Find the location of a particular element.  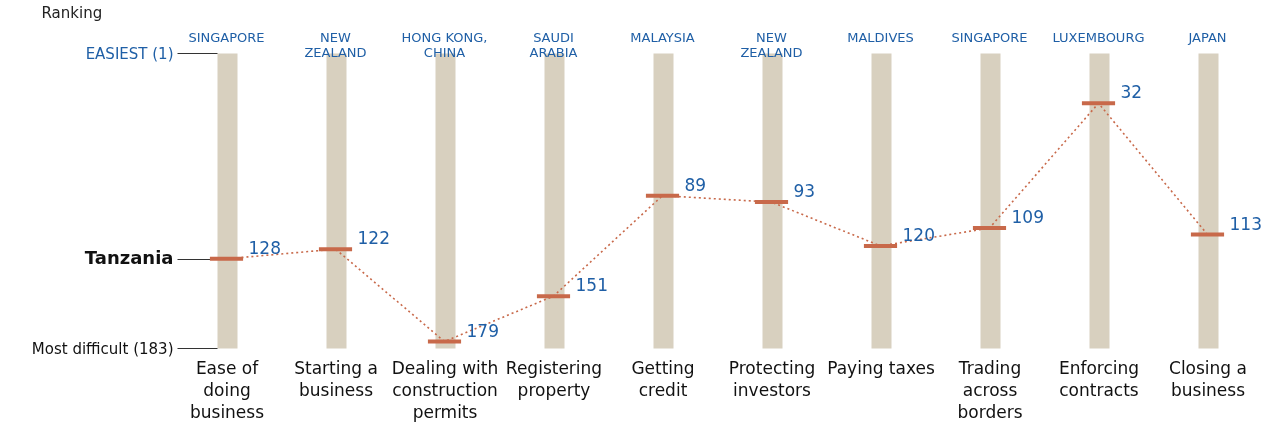

data-label: 151 is located at coordinates (591, 285).